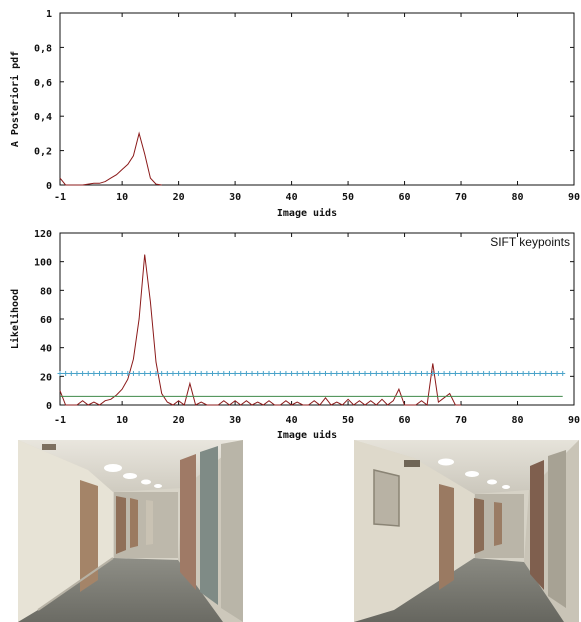 Image resolution: width=581 pixels, height=622 pixels. What do you see at coordinates (130, 531) in the screenshot?
I see `corridor-photo-left` at bounding box center [130, 531].